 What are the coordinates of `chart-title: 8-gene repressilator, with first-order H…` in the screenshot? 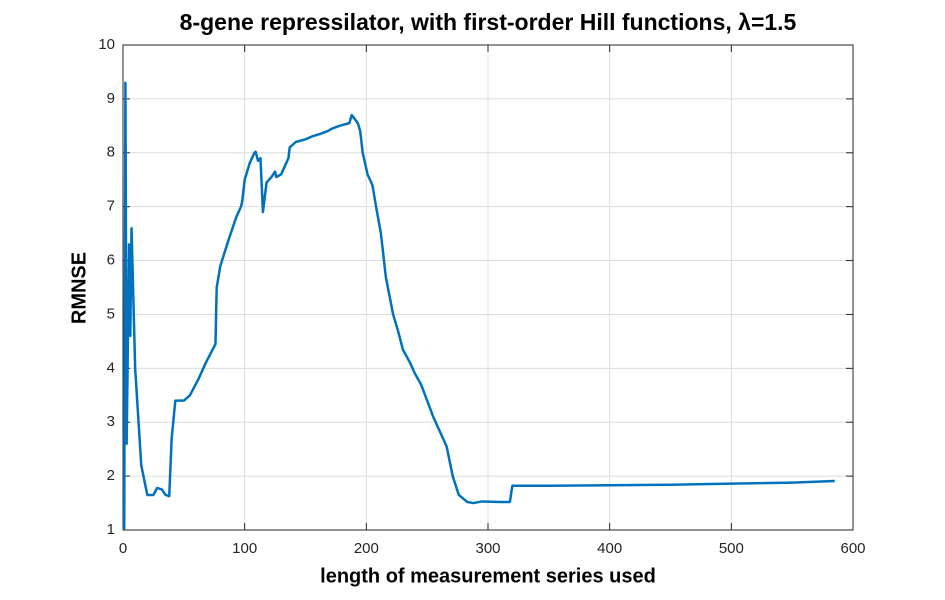 It's located at (488, 22).